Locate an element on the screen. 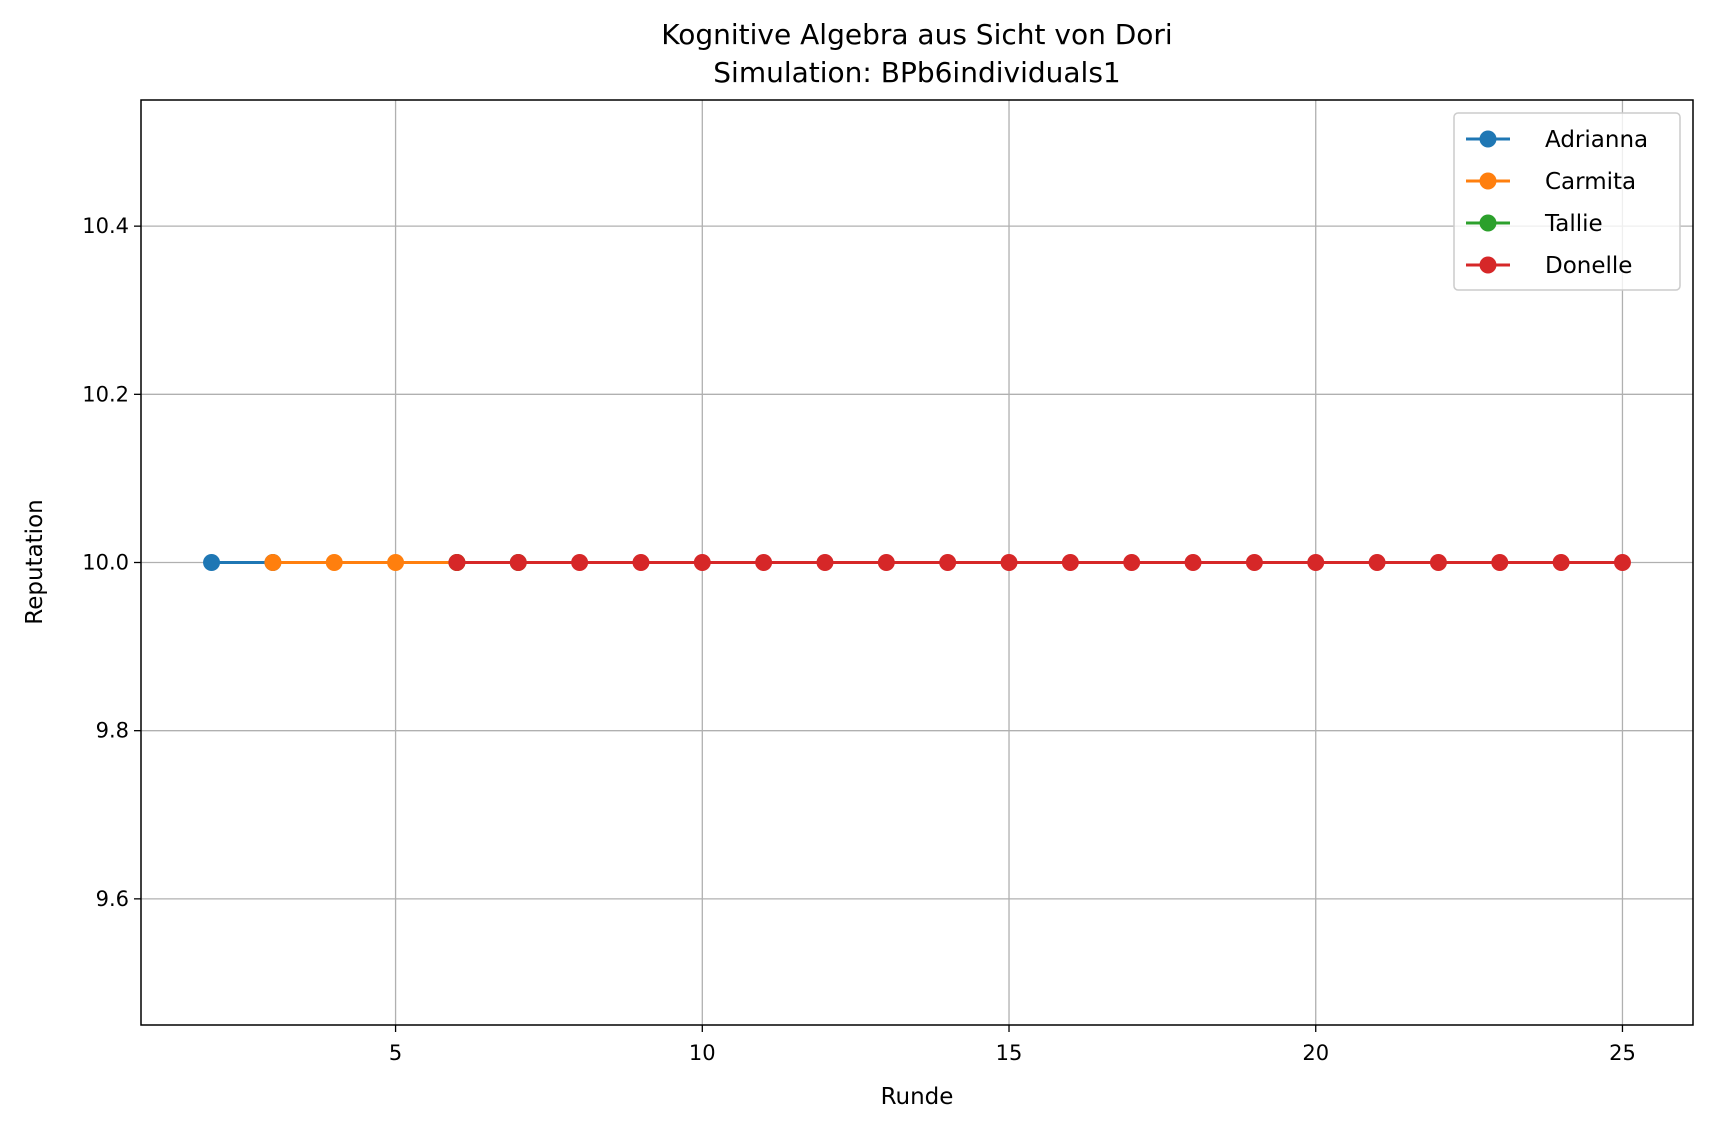 Image resolution: width=1710 pixels, height=1131 pixels. x-tick-label: 20 is located at coordinates (1315, 1053).